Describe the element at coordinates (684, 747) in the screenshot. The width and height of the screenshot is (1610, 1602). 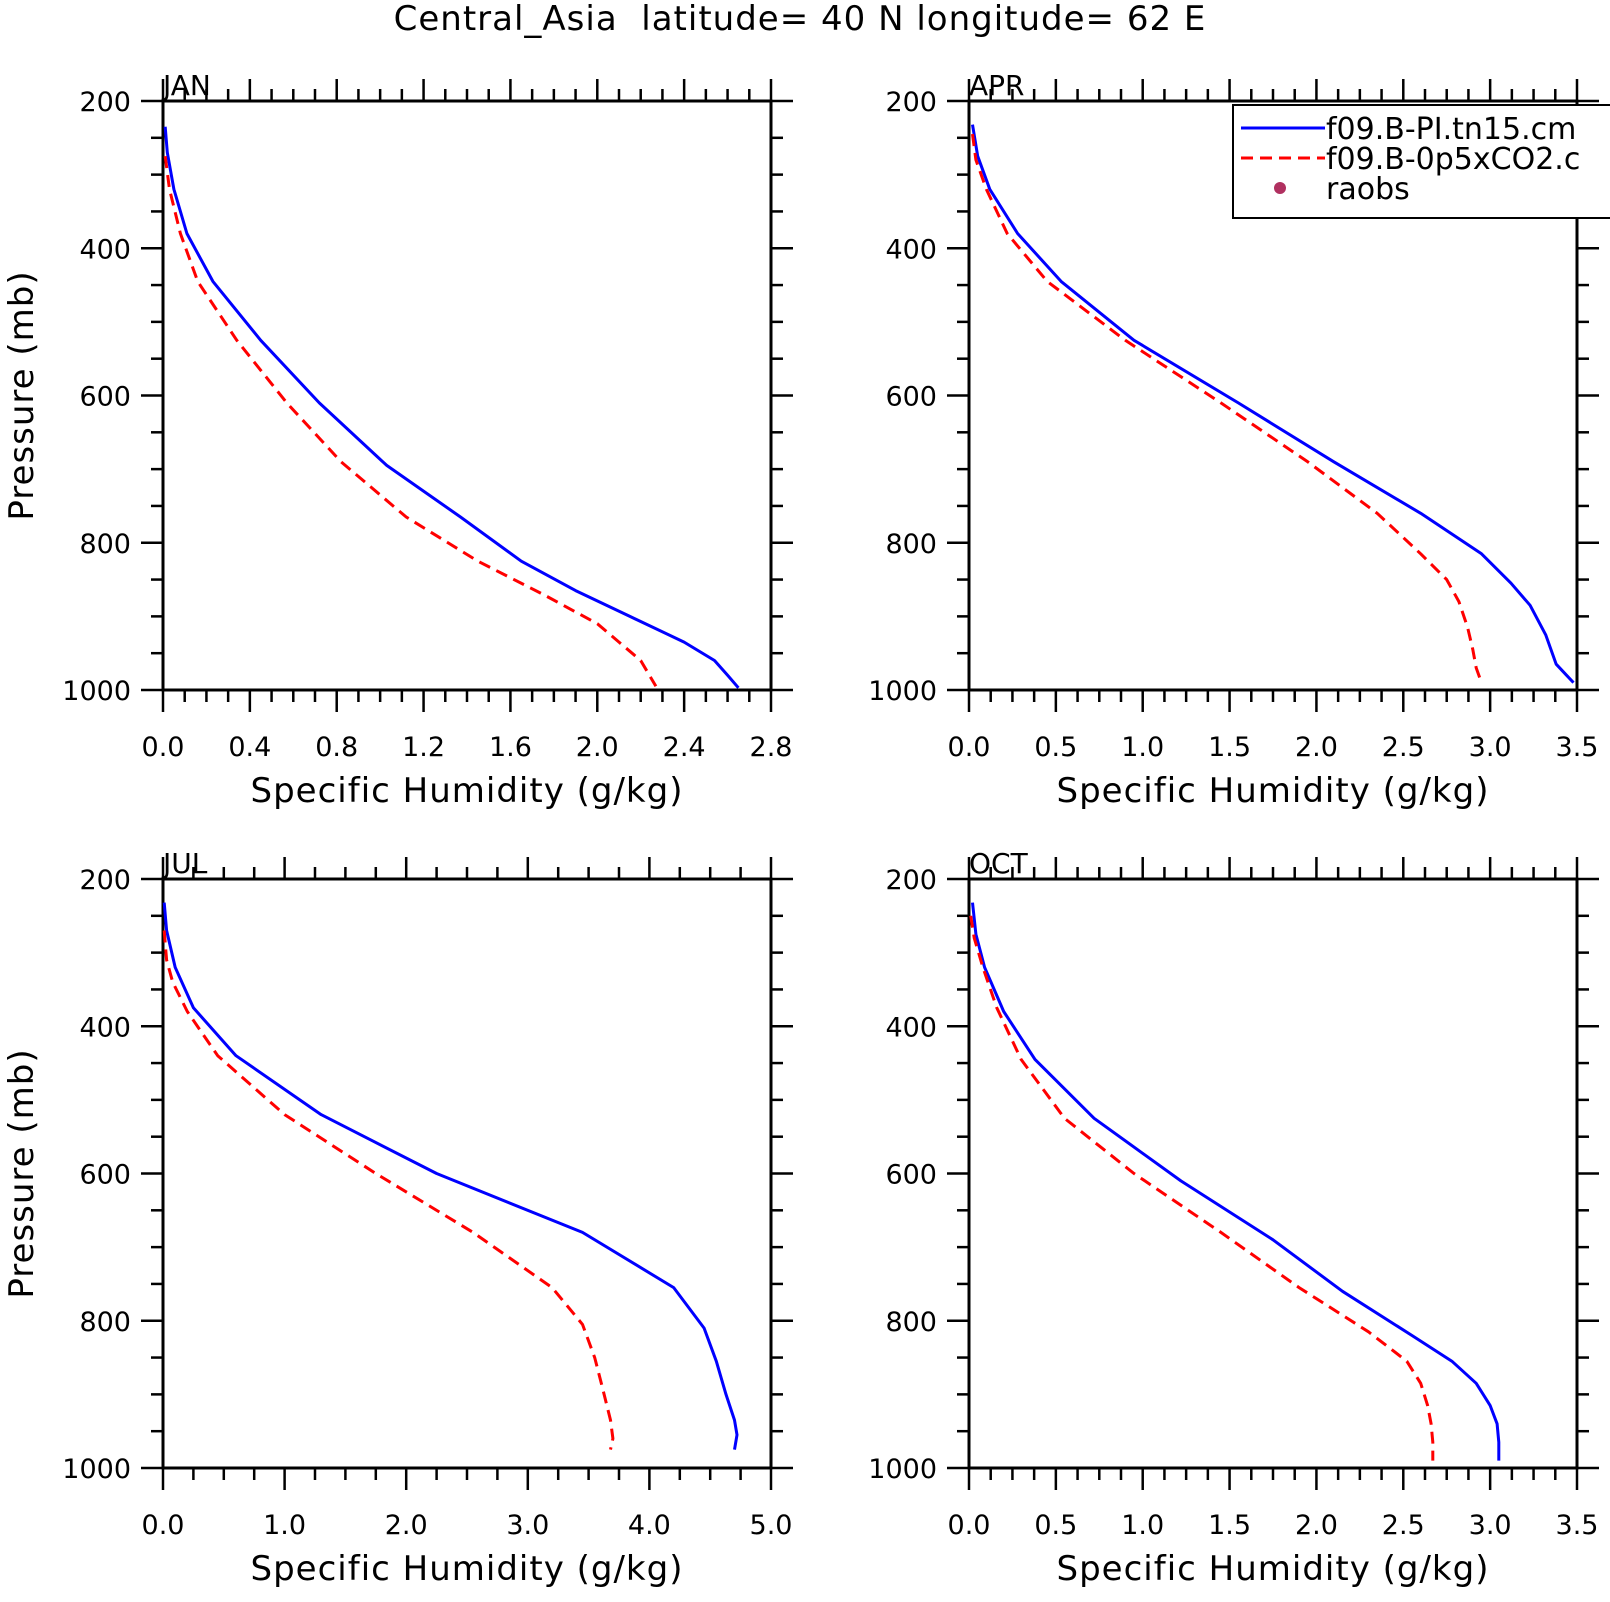
I see `x-tick-label: 2.4` at that location.